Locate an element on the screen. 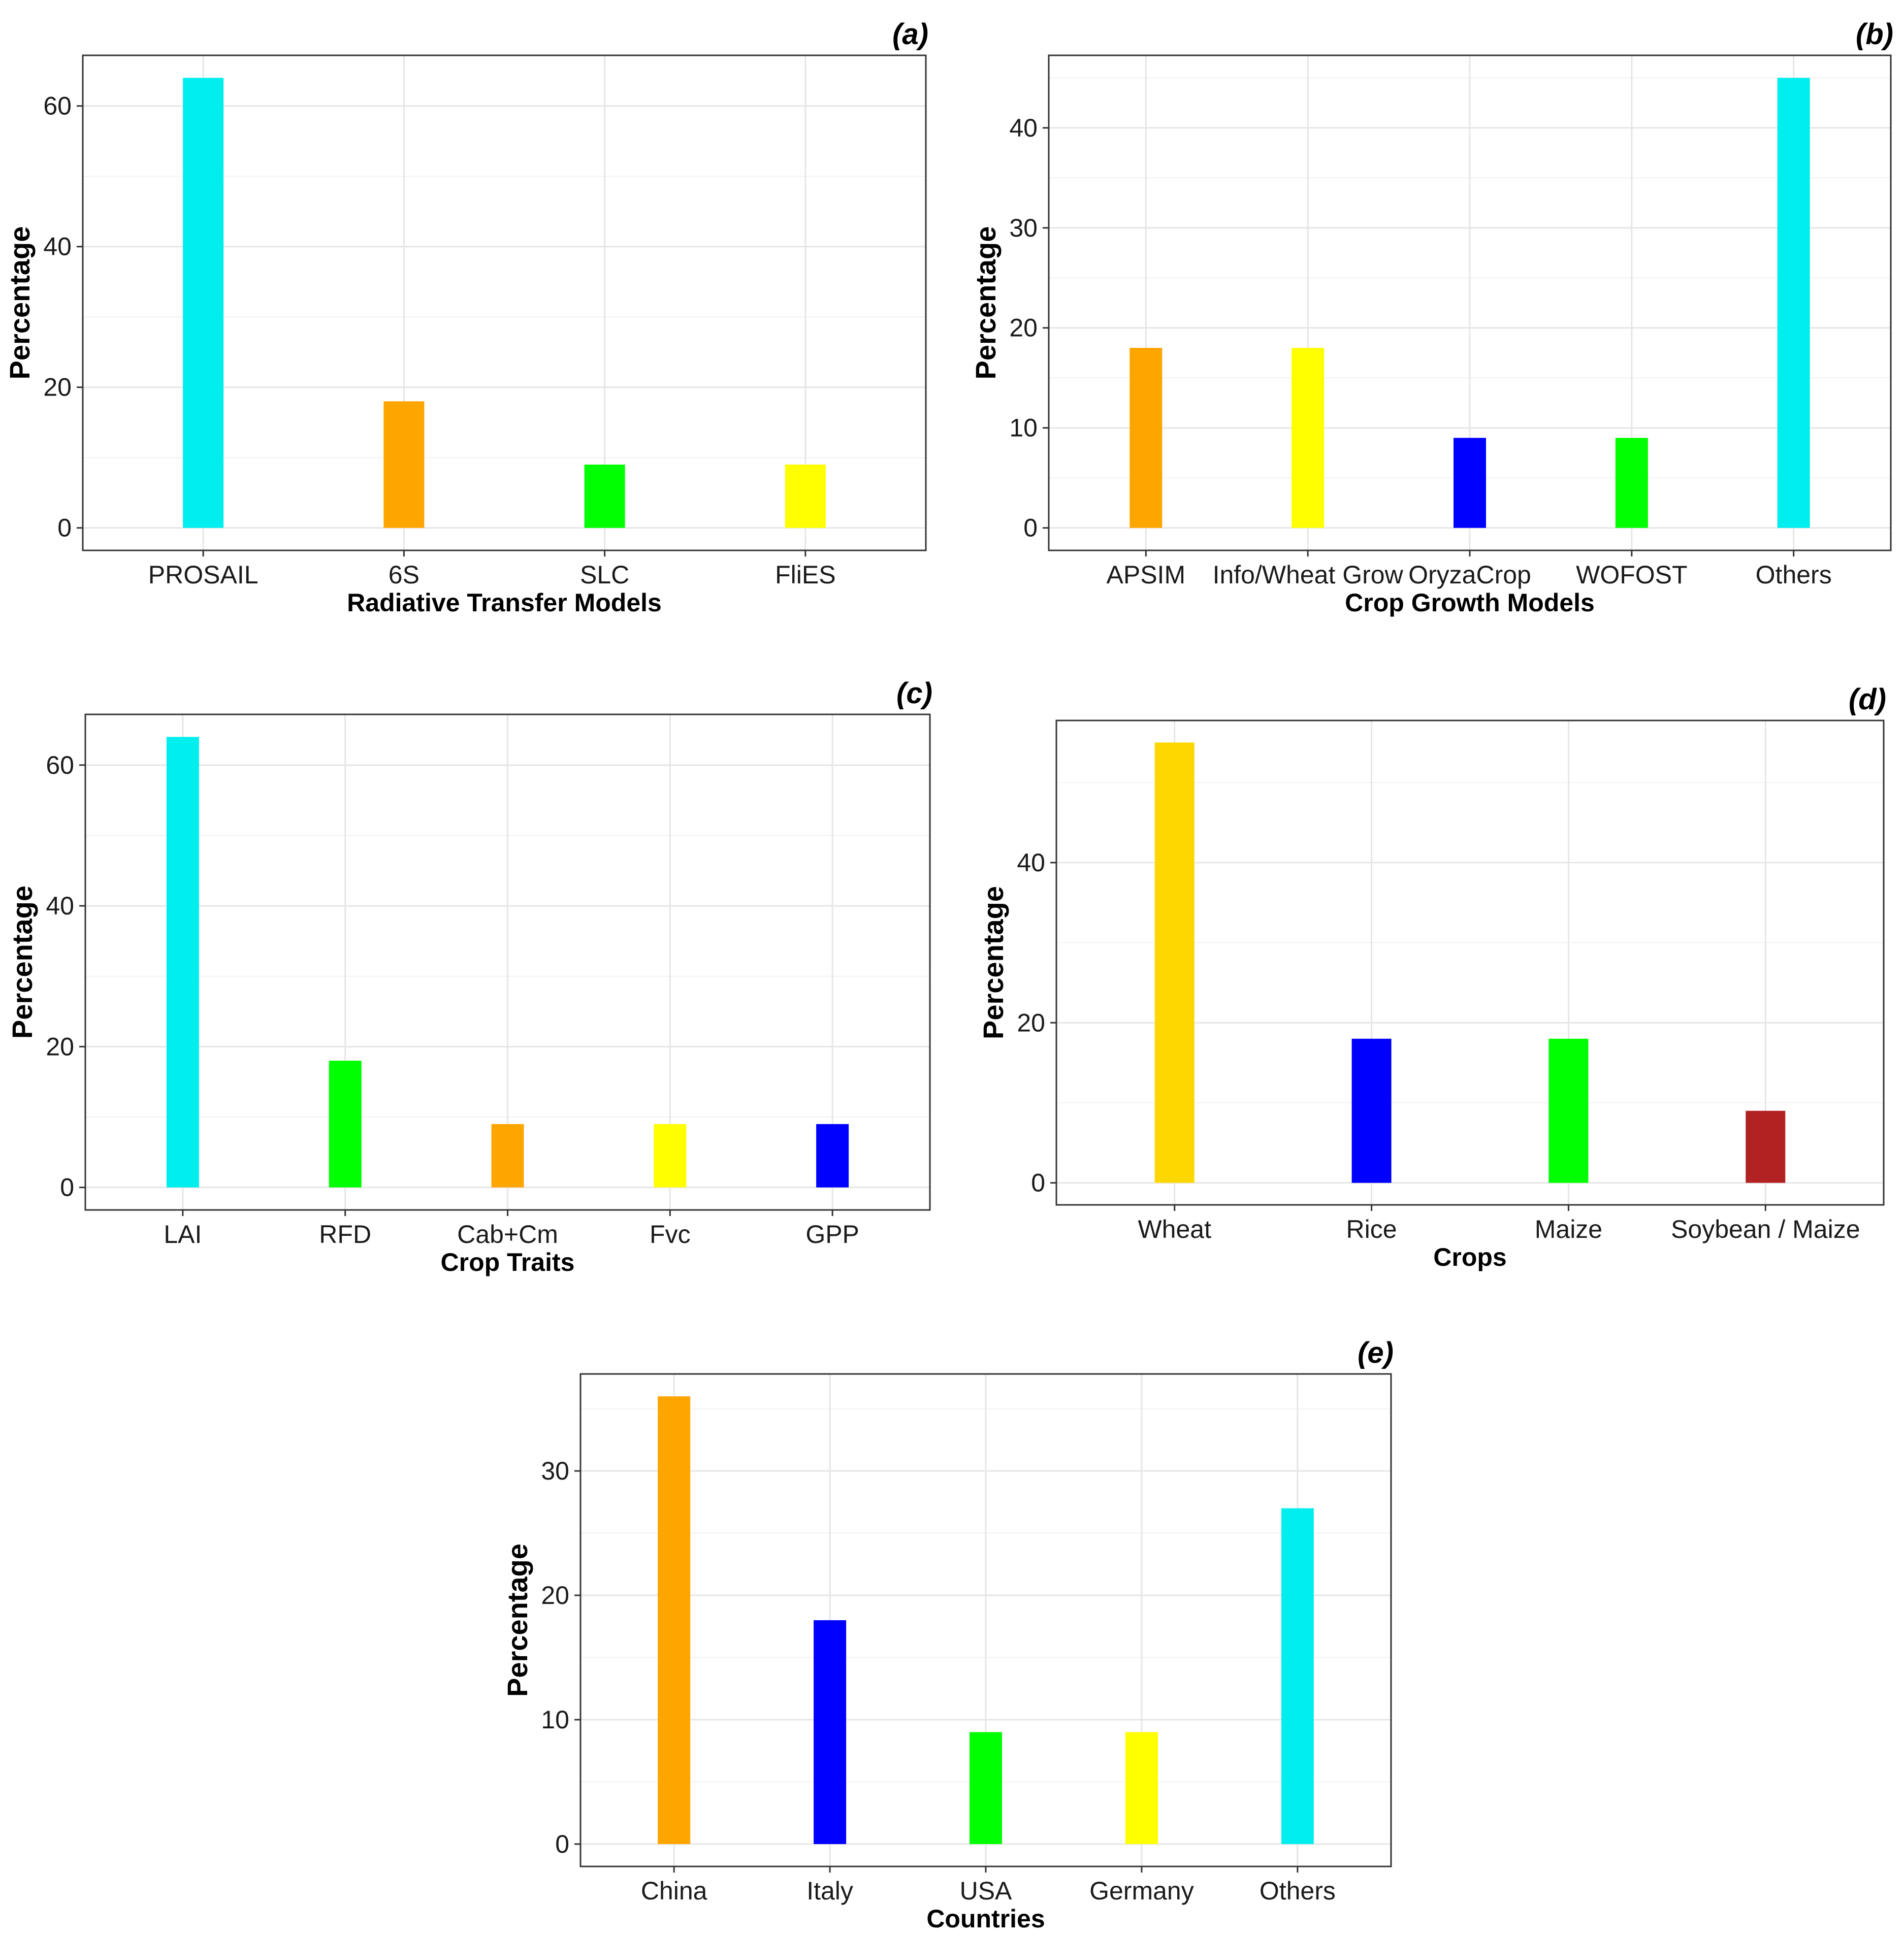 The width and height of the screenshot is (1904, 1935). bar-gpp is located at coordinates (832, 1156).